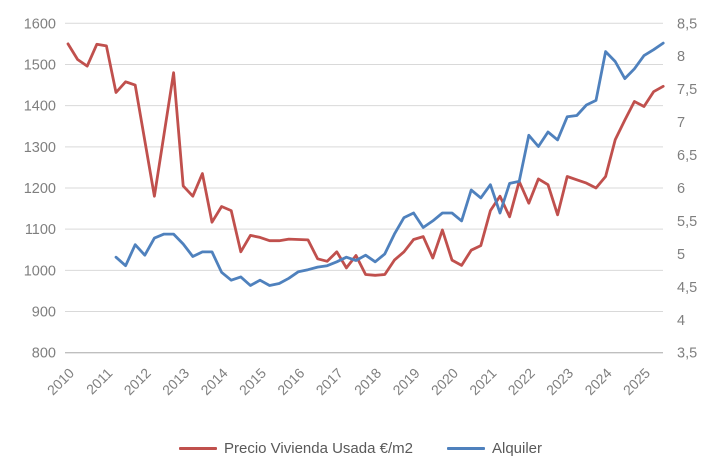  Describe the element at coordinates (44, 313) in the screenshot. I see `left-axis-tick-label: 900` at that location.